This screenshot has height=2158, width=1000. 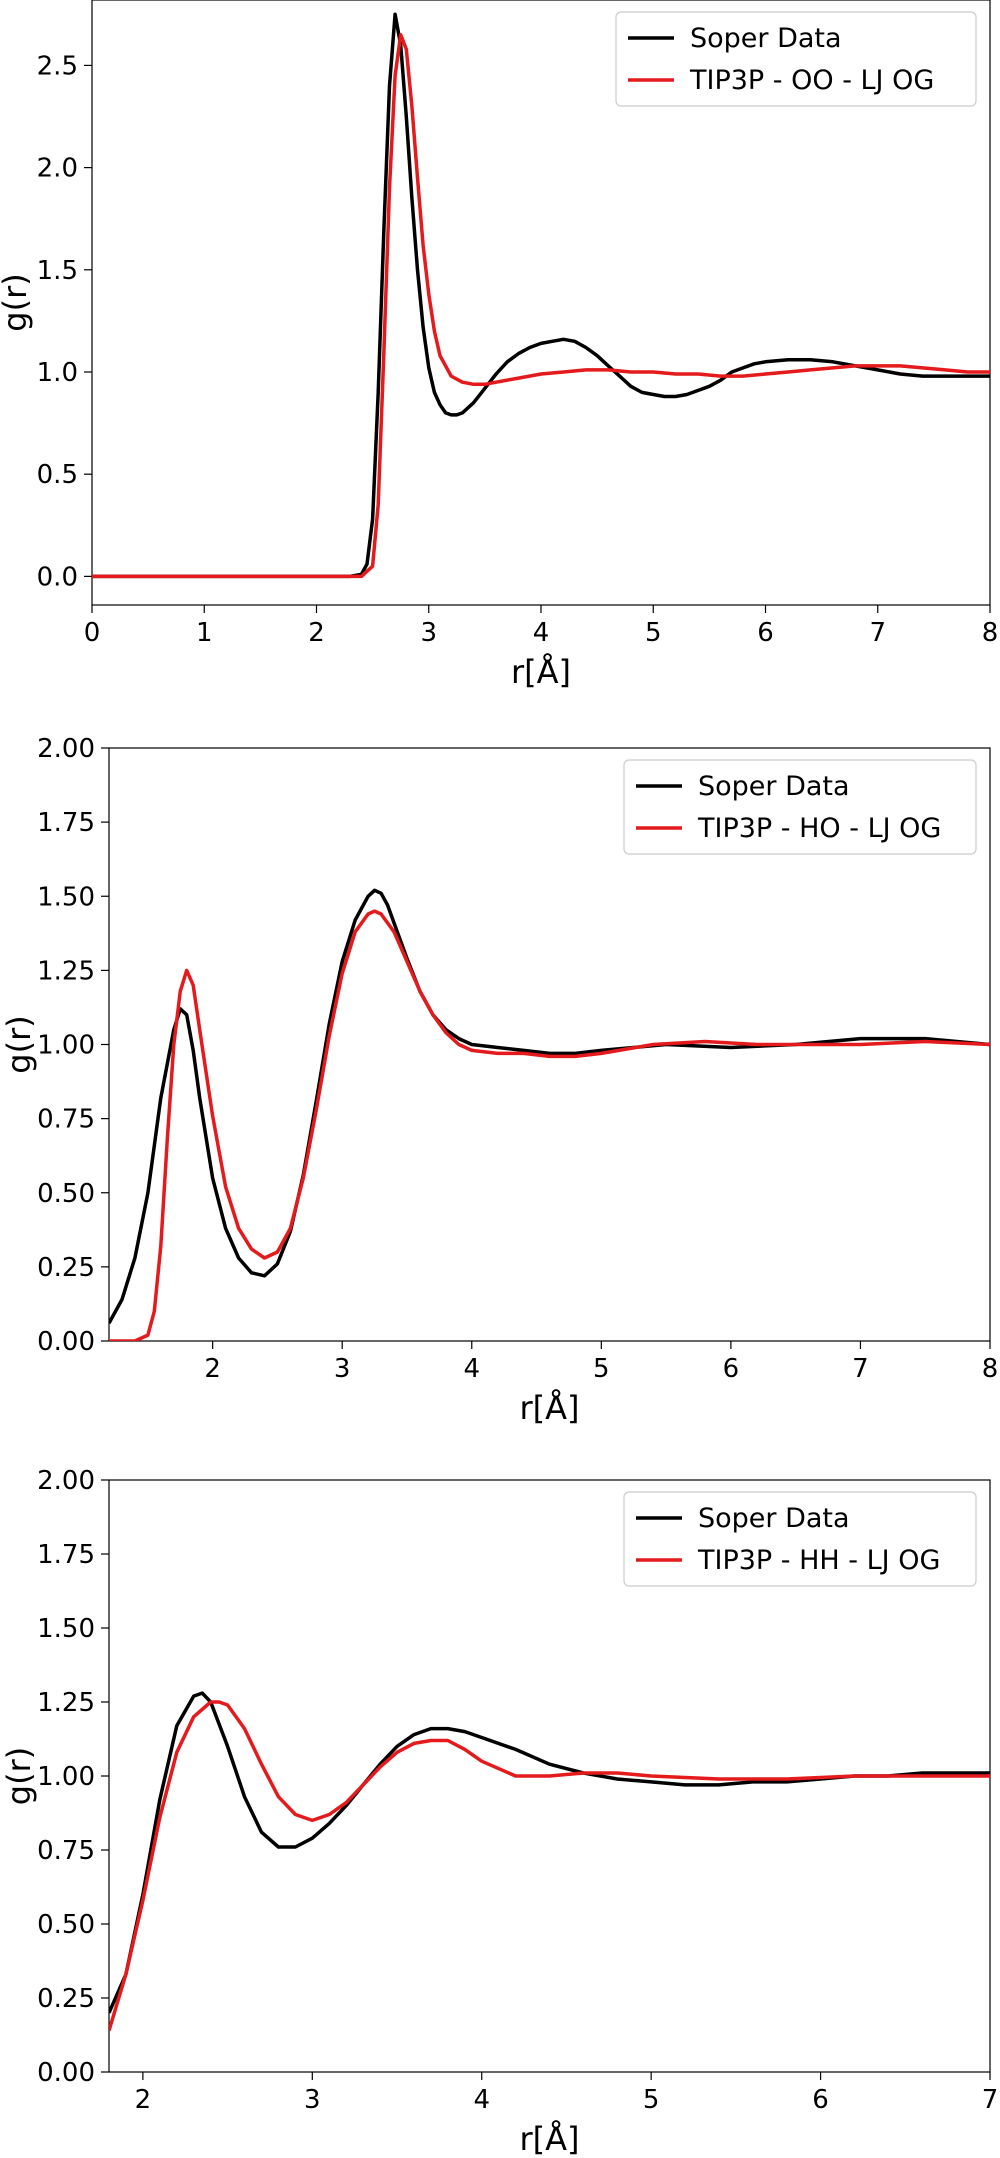 What do you see at coordinates (57, 373) in the screenshot?
I see `y-tick-label: 1.0` at bounding box center [57, 373].